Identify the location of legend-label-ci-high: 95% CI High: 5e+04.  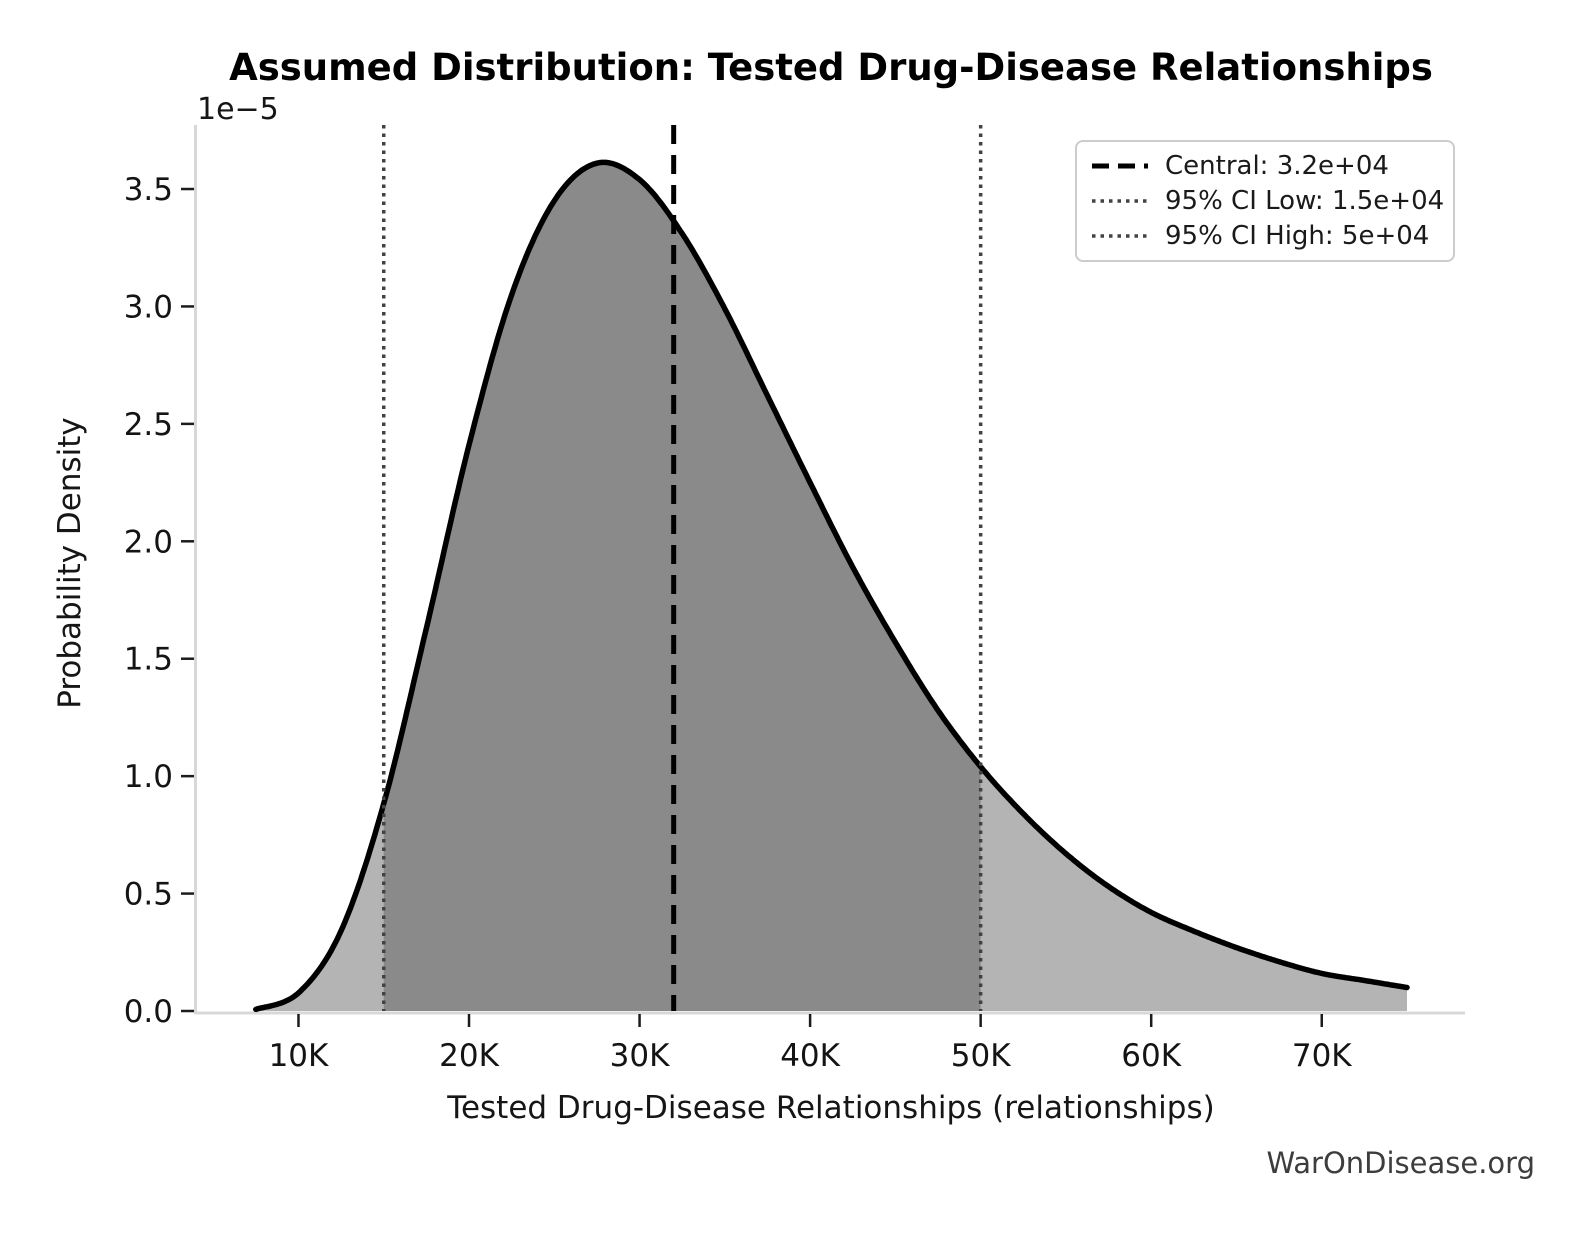
(1297, 236).